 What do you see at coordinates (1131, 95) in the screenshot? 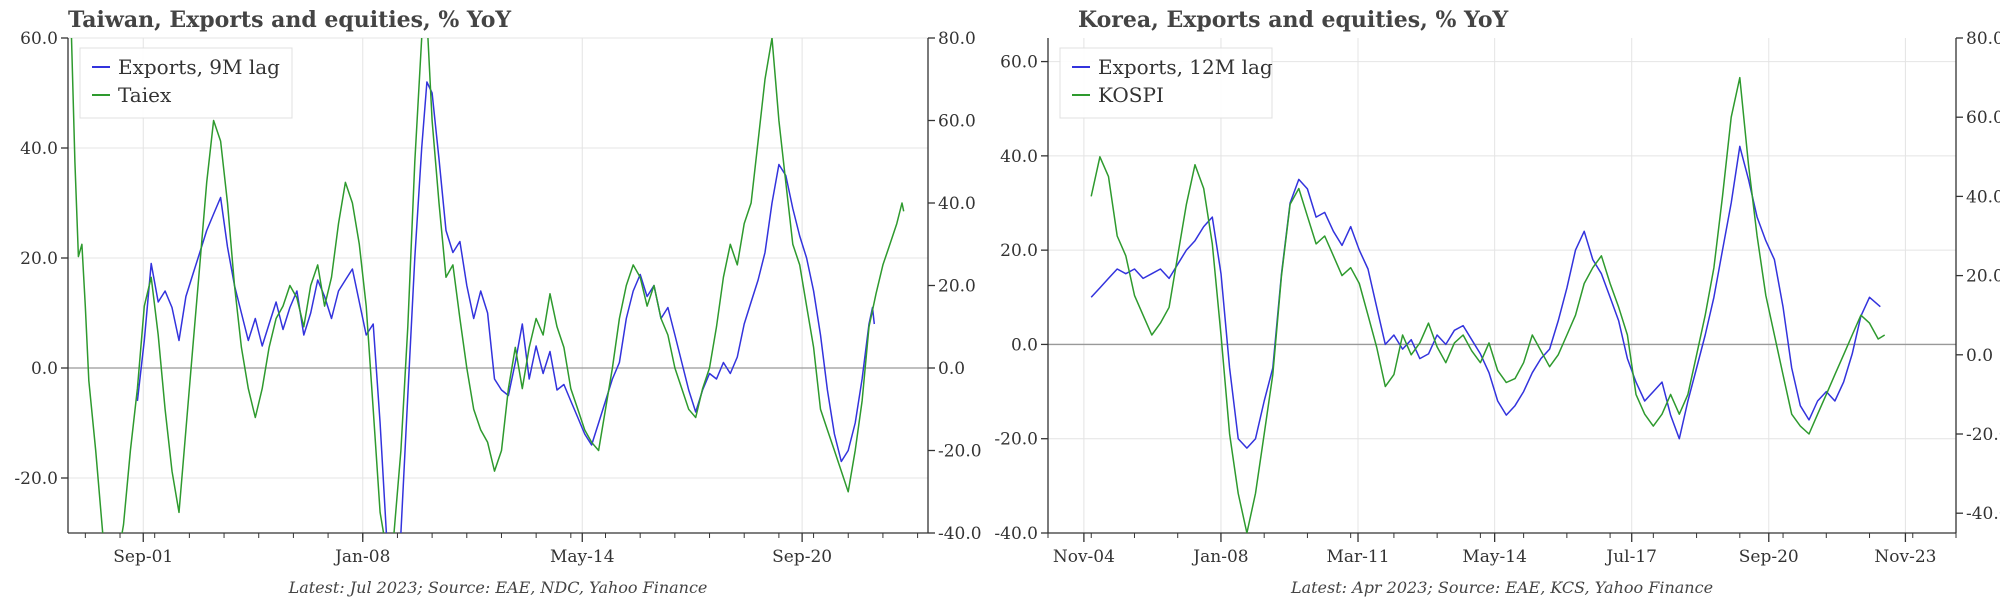
I see `legend-entry: KOSPI` at bounding box center [1131, 95].